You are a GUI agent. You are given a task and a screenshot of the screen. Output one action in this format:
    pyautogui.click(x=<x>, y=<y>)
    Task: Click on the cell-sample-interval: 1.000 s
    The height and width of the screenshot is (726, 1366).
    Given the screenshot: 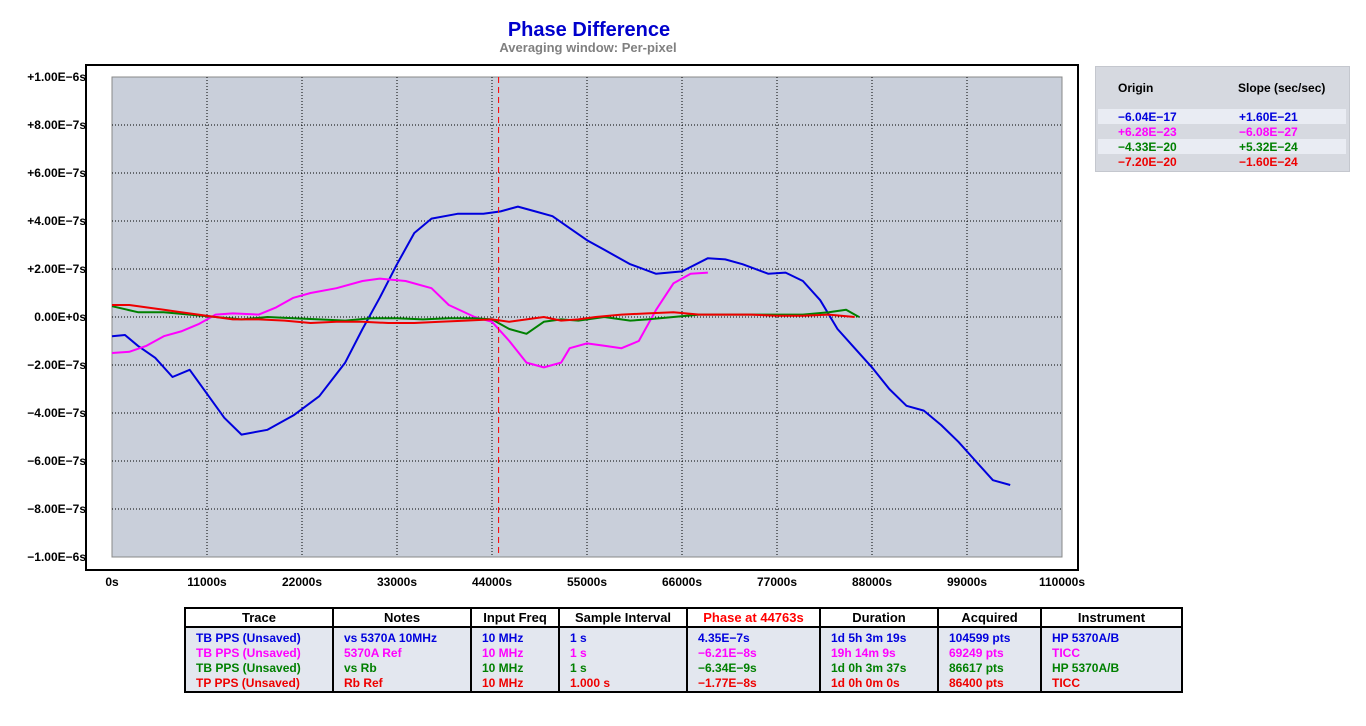 What is the action you would take?
    pyautogui.click(x=623, y=684)
    